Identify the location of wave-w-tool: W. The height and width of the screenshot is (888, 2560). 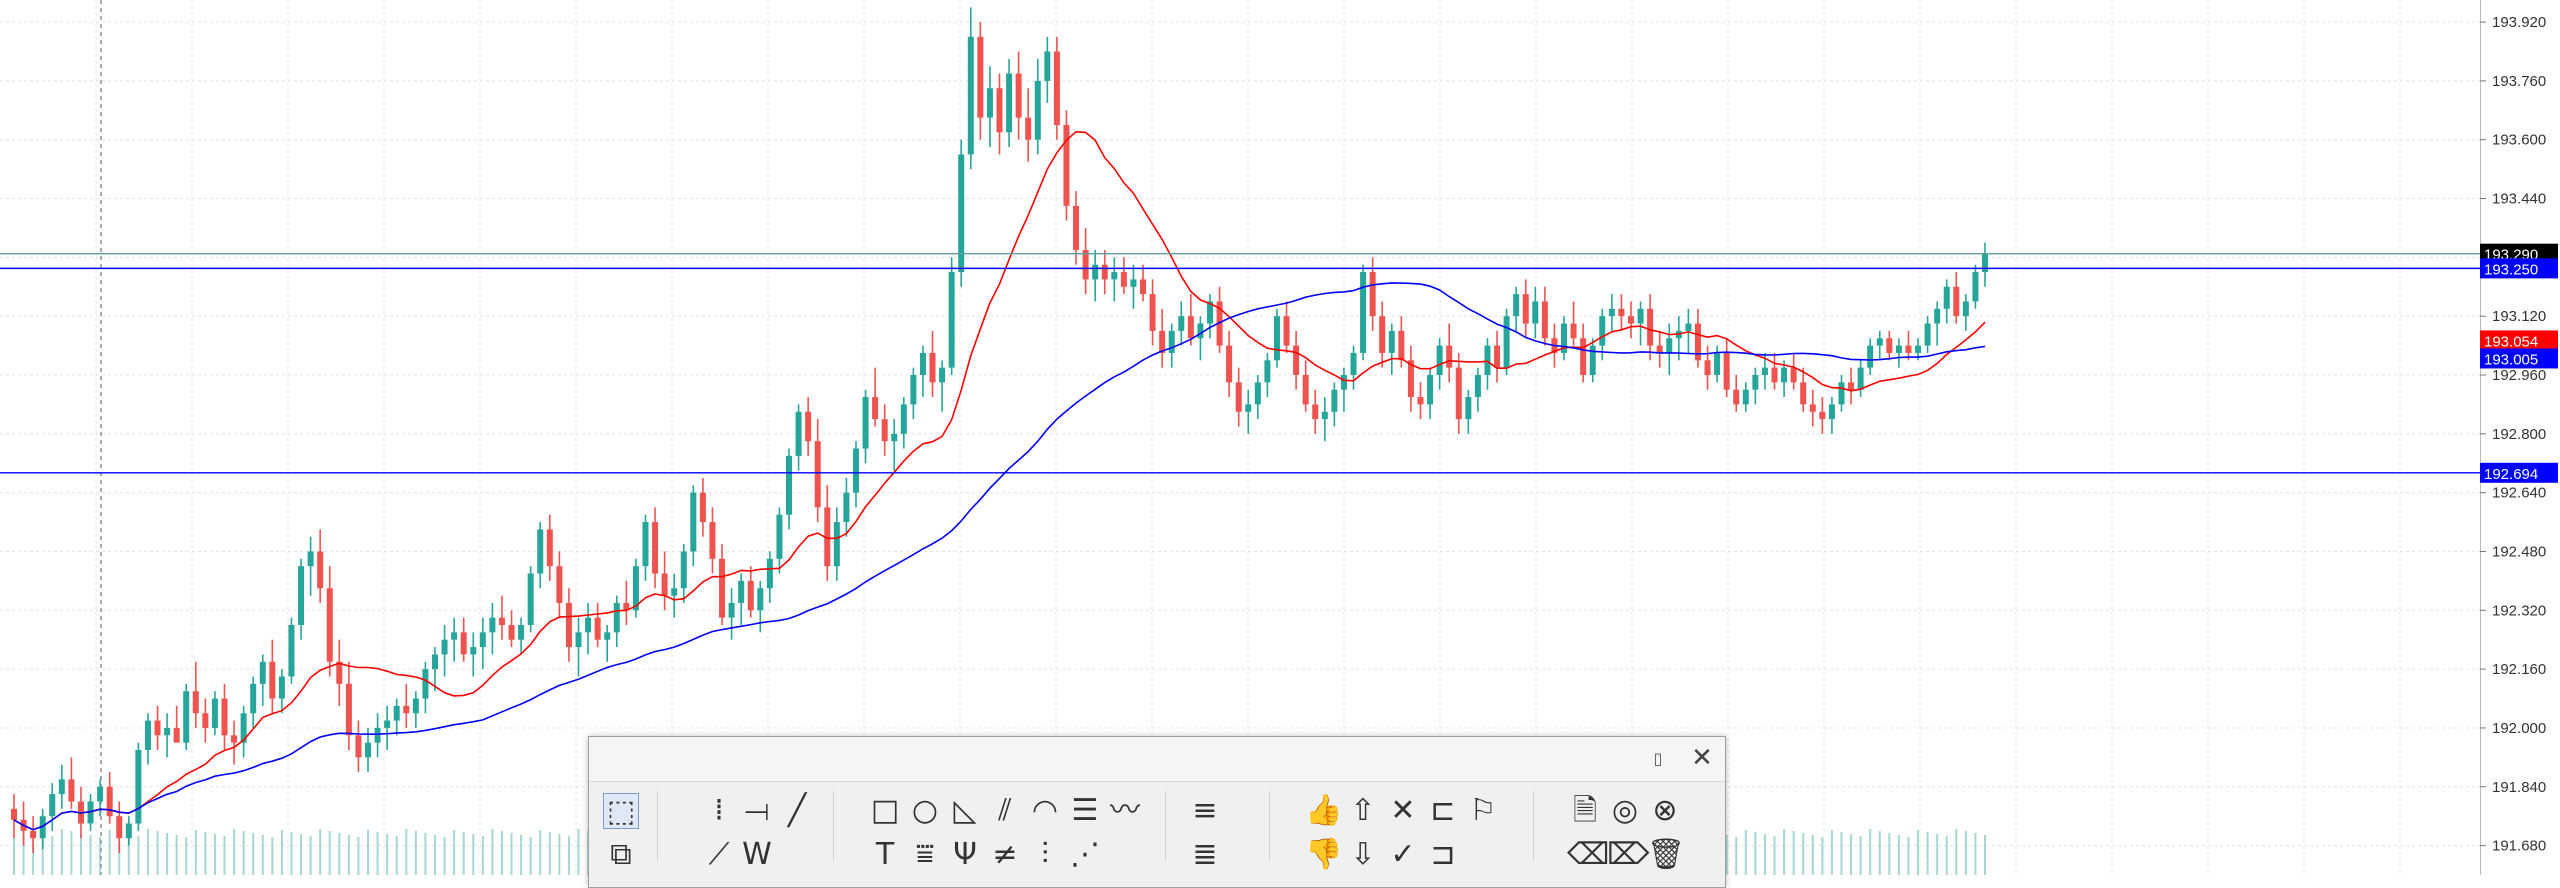
(757, 854).